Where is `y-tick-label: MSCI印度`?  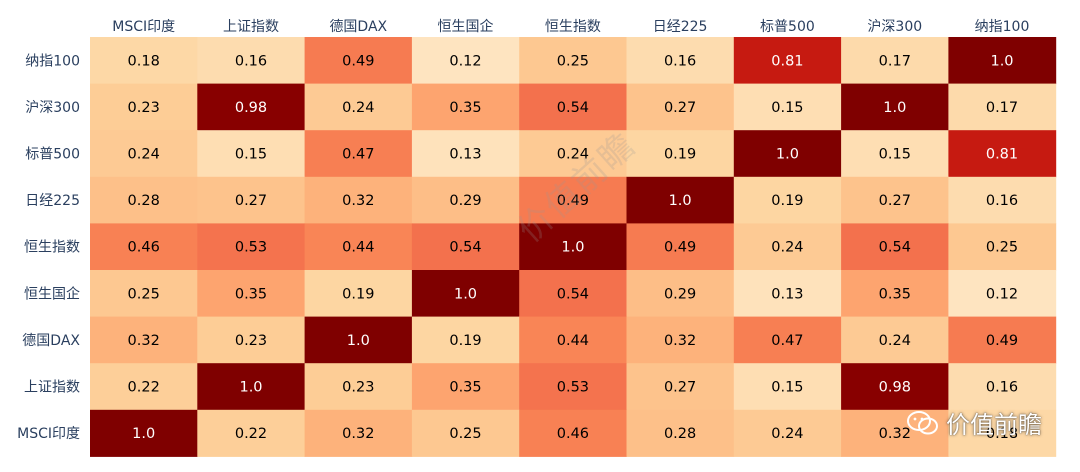
y-tick-label: MSCI印度 is located at coordinates (48, 434).